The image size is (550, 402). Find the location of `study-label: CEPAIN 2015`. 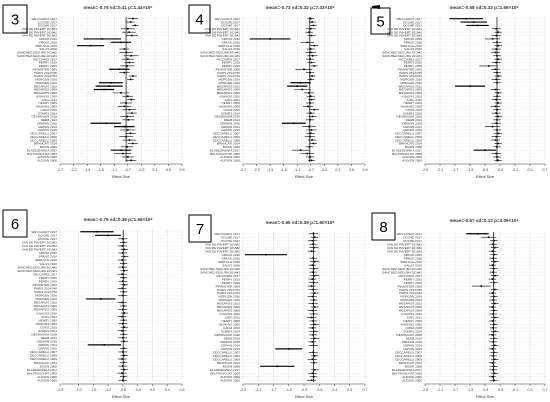

study-label: CEPAIN 2015 is located at coordinates (47, 130).